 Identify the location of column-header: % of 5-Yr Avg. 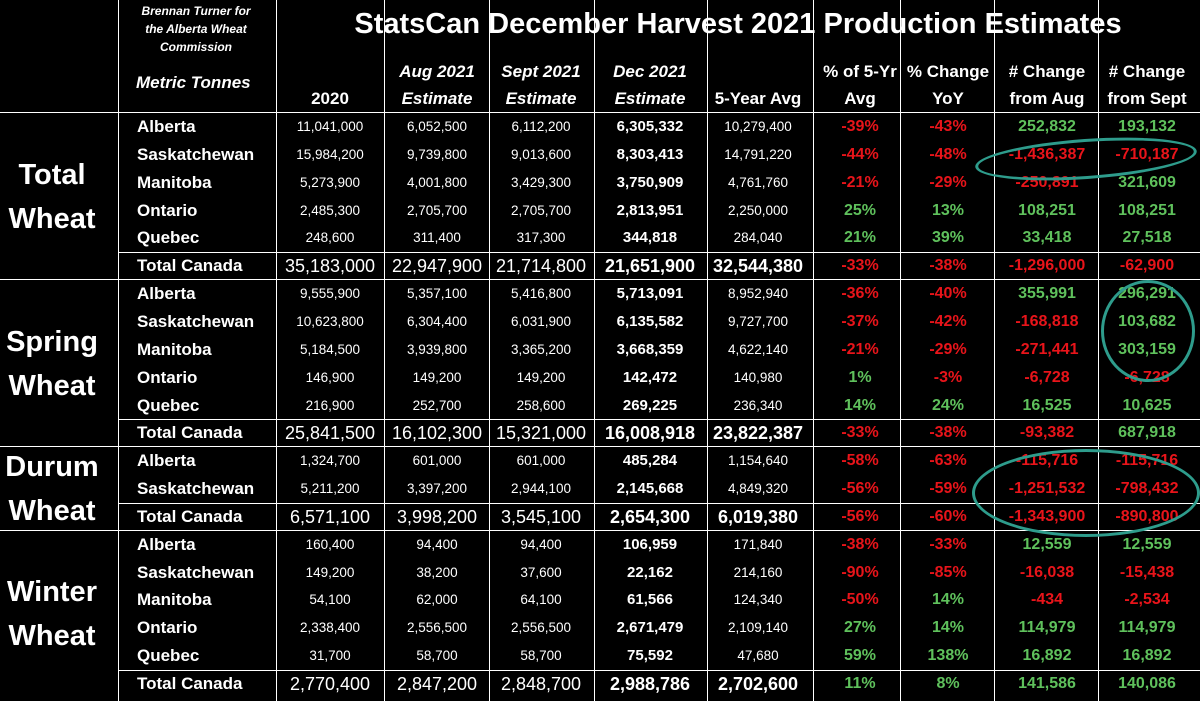
(860, 85).